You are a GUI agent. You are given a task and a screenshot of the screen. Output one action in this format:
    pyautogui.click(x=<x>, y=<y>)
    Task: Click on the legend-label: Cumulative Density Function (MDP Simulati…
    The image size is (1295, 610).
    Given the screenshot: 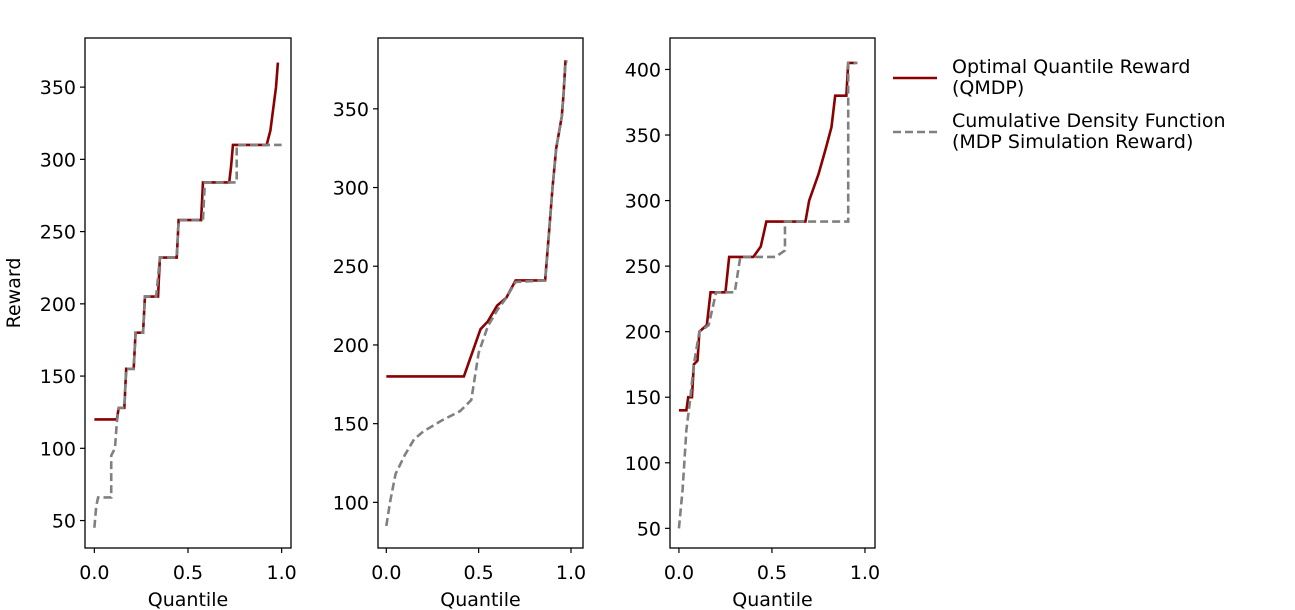 What is the action you would take?
    pyautogui.click(x=1089, y=131)
    